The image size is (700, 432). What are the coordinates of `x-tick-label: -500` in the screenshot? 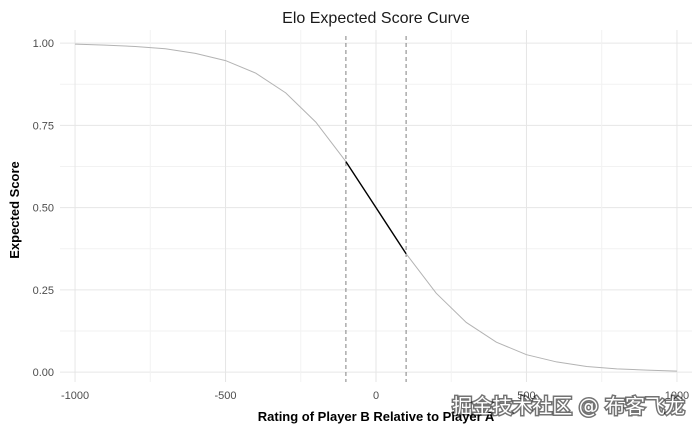 It's located at (226, 396).